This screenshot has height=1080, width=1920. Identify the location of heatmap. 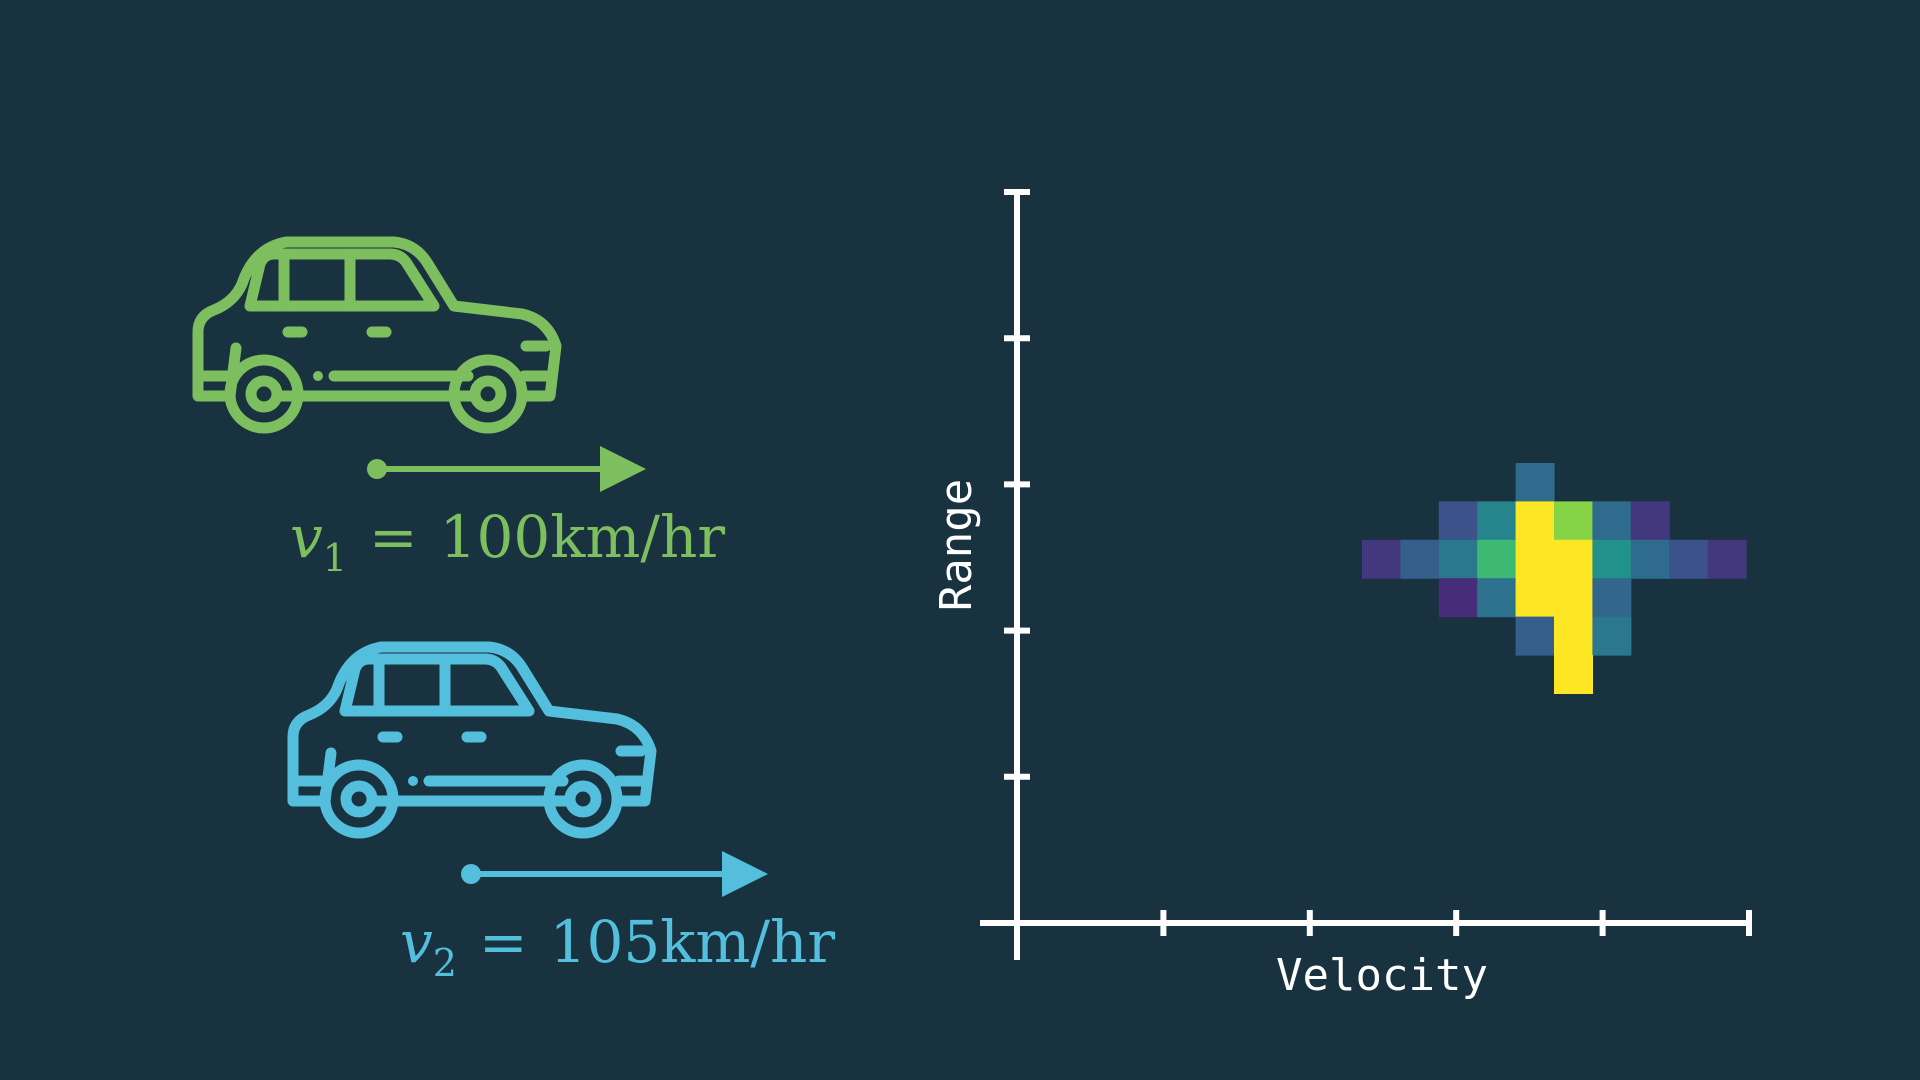
(1554, 578).